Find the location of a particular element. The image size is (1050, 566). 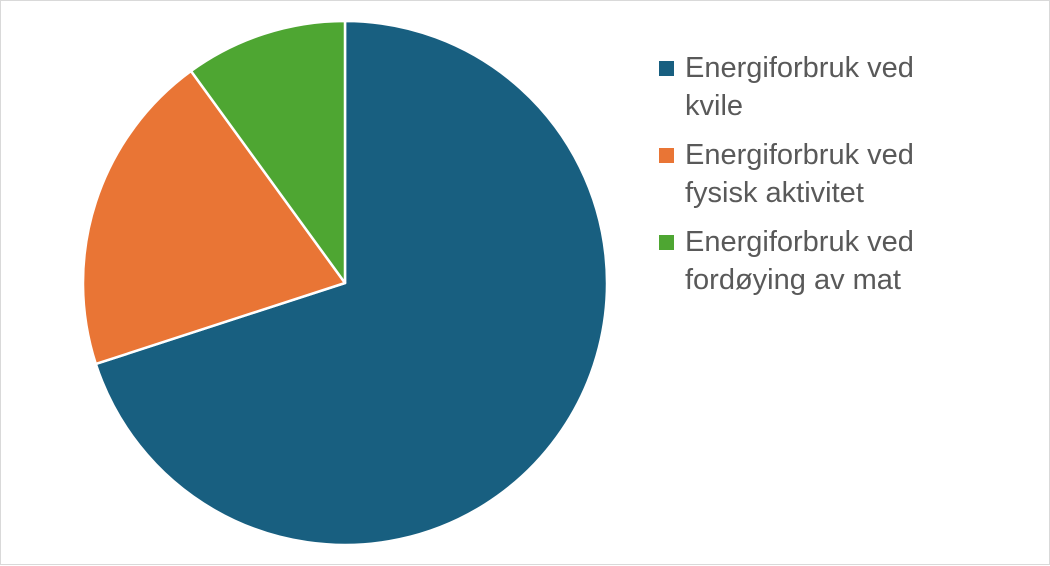

legend-label-fysisk-aktivitet: Energiforbruk ved fysisk aktivitet is located at coordinates (799, 174).